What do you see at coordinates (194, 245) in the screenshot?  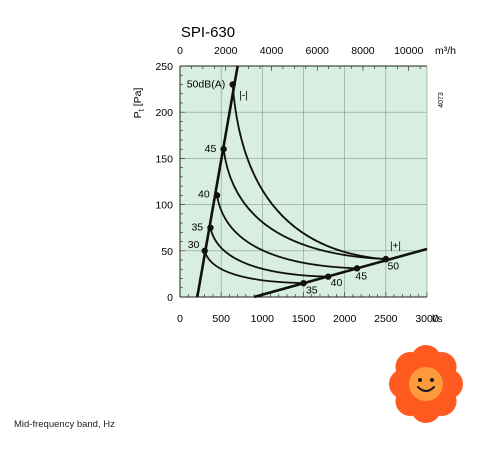 I see `noise-label-left: 30` at bounding box center [194, 245].